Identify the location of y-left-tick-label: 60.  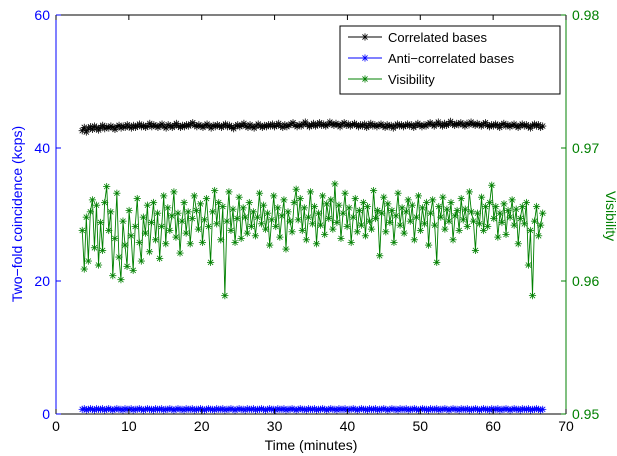
(42, 15).